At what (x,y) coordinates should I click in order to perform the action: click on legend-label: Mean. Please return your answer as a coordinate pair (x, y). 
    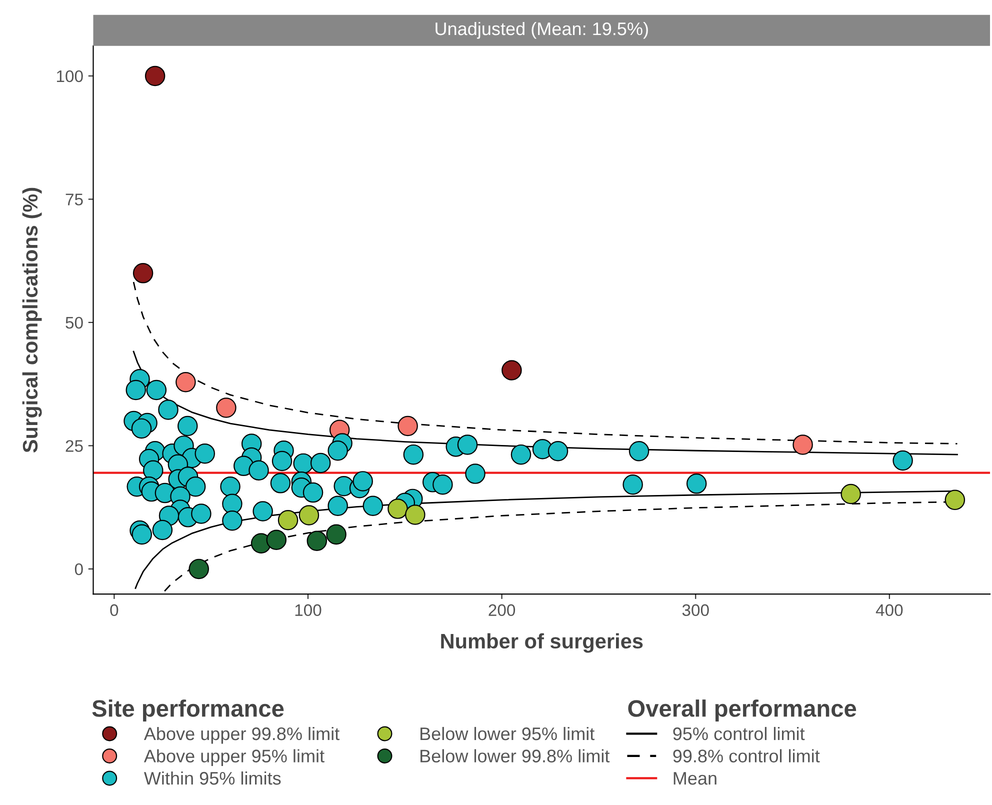
    Looking at the image, I should click on (695, 778).